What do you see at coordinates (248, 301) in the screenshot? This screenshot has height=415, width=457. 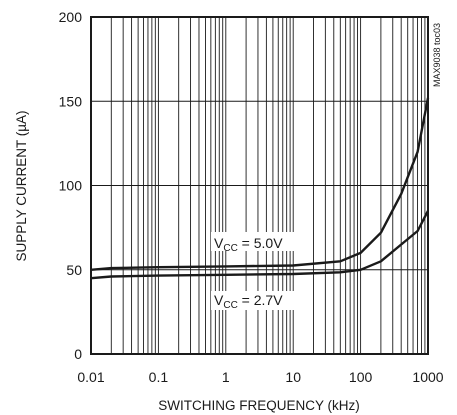 I see `series-label-27v: VCC = 2.7V` at bounding box center [248, 301].